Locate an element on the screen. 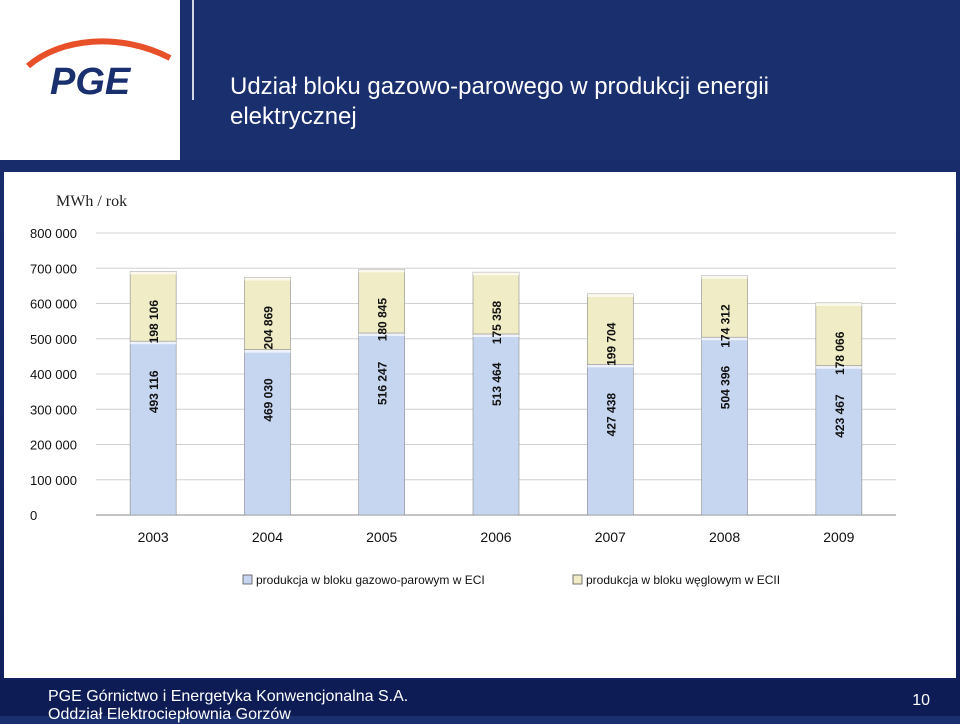 The height and width of the screenshot is (724, 960). y-tick-label: 400 000 is located at coordinates (53, 374).